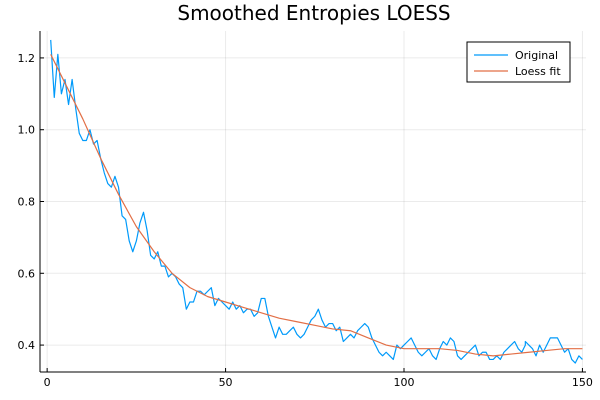 This screenshot has width=600, height=400. What do you see at coordinates (27, 58) in the screenshot?
I see `y-tick-label: 1.2` at bounding box center [27, 58].